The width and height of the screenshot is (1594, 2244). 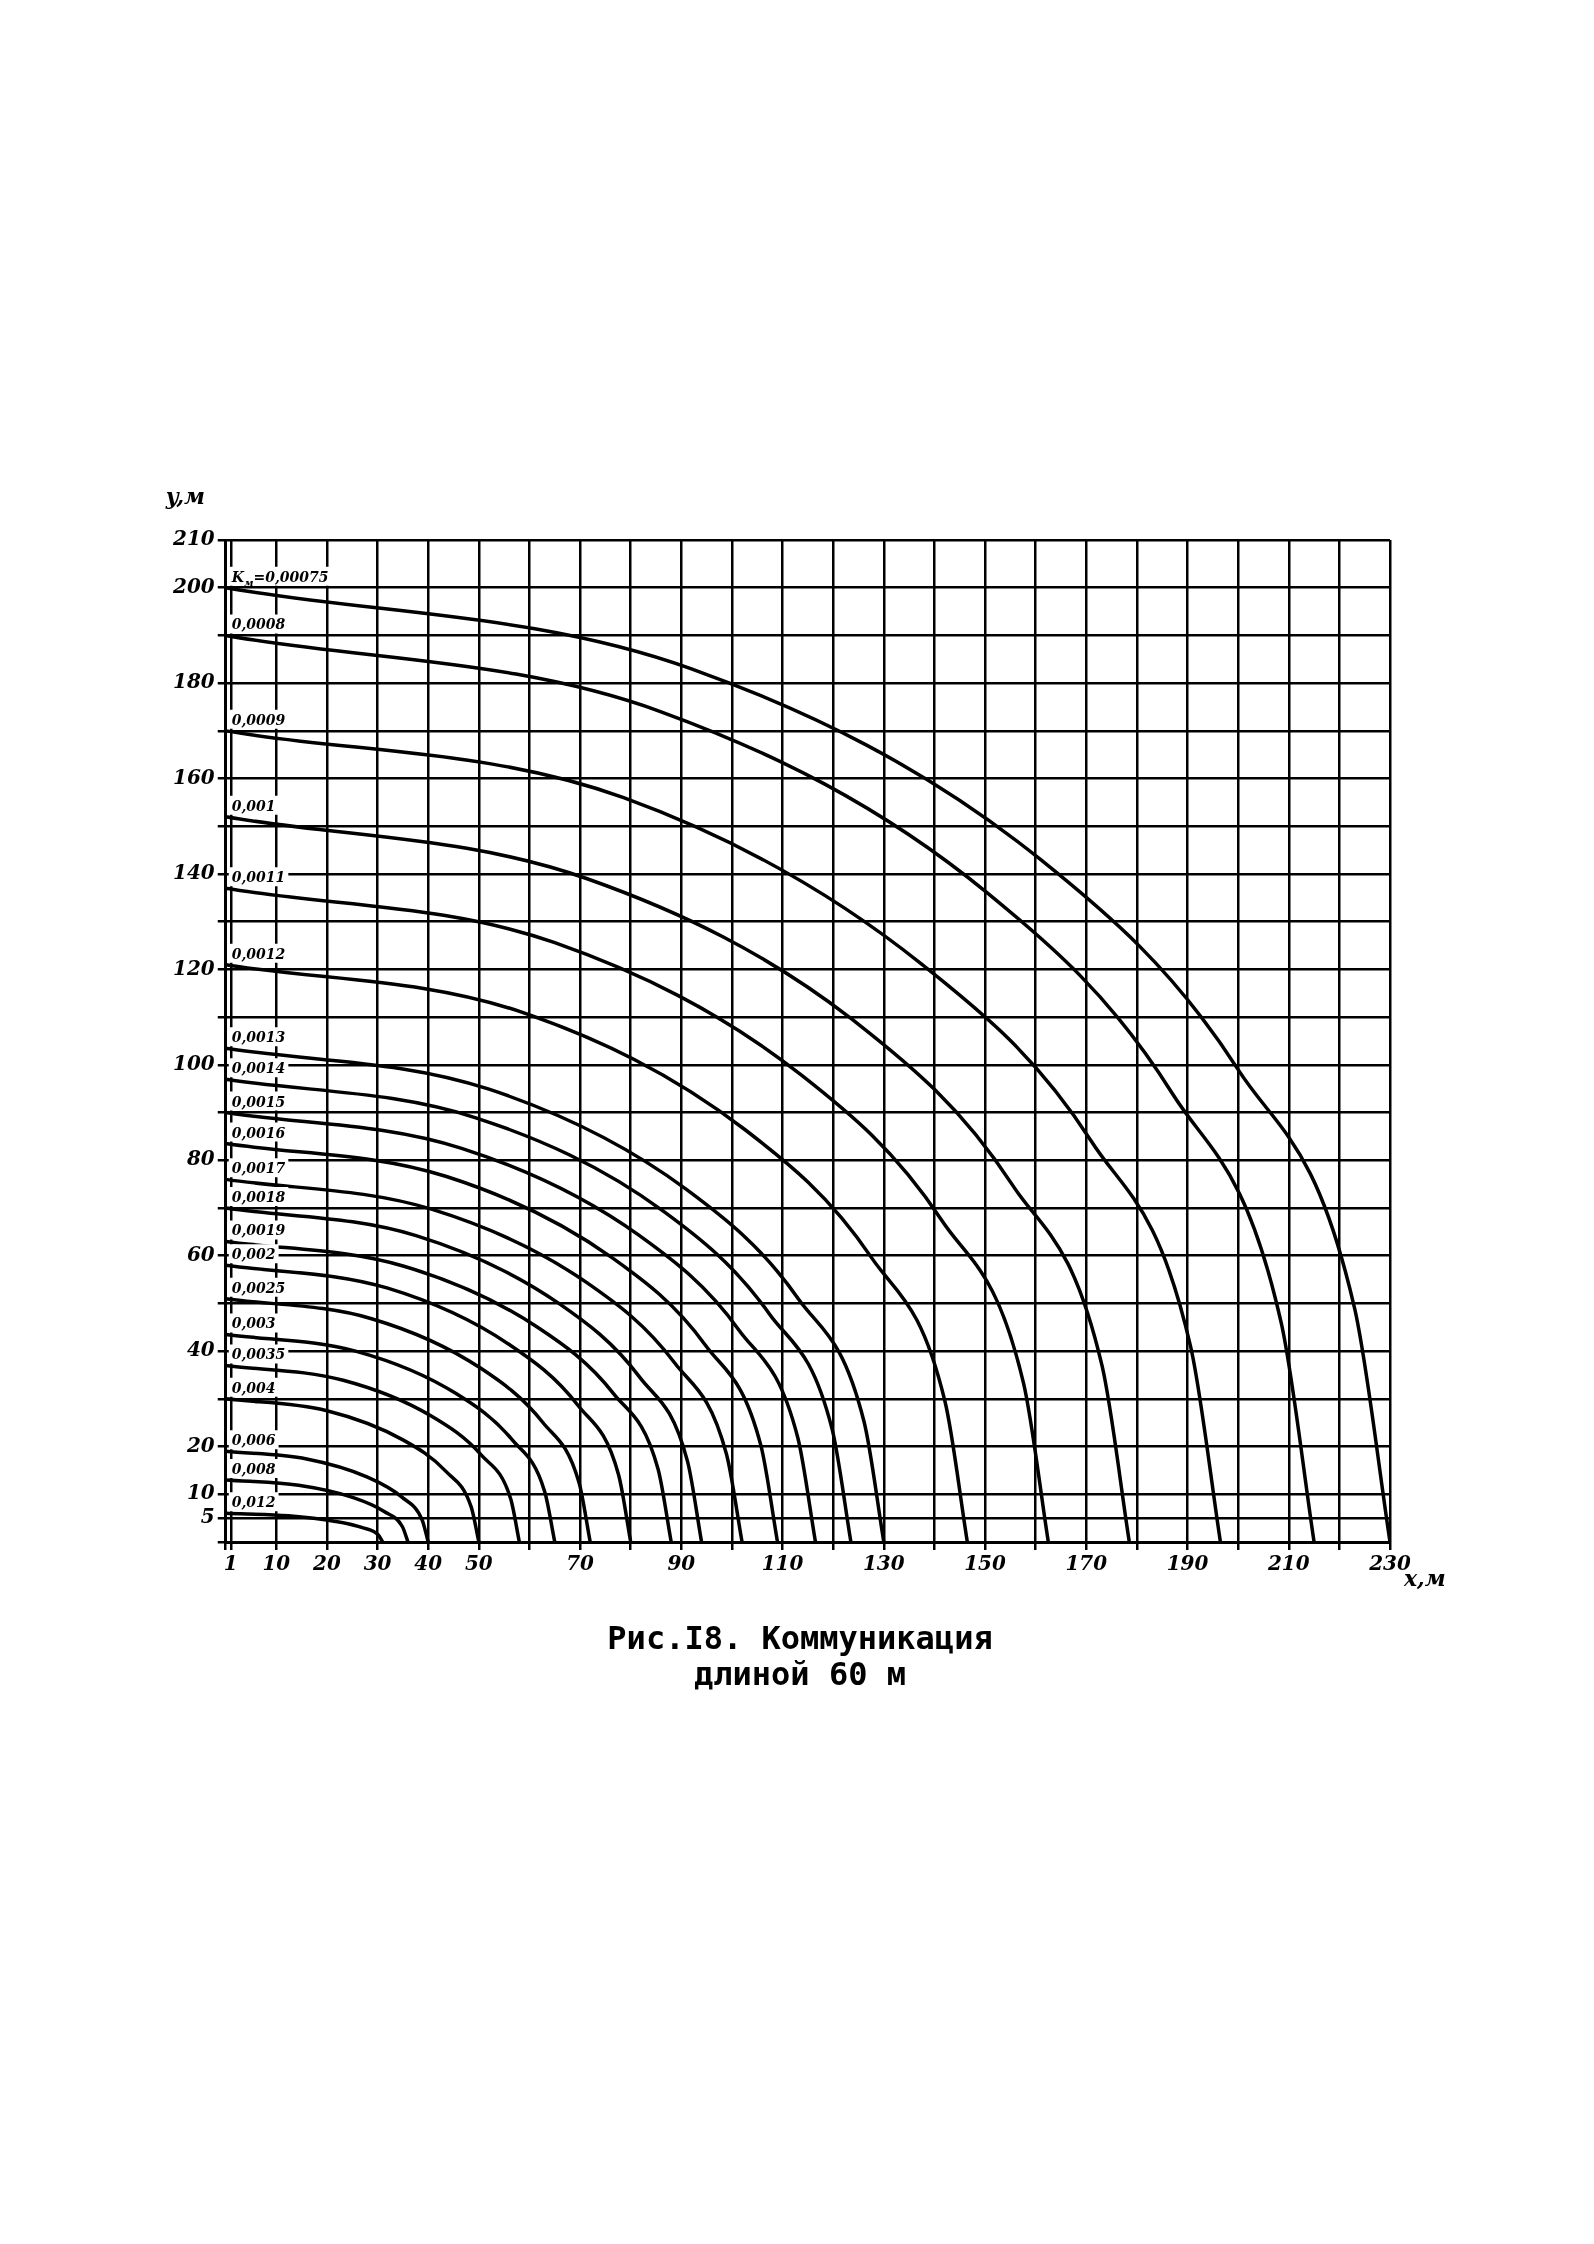 I want to click on series-label: 0,0011, so click(x=258, y=877).